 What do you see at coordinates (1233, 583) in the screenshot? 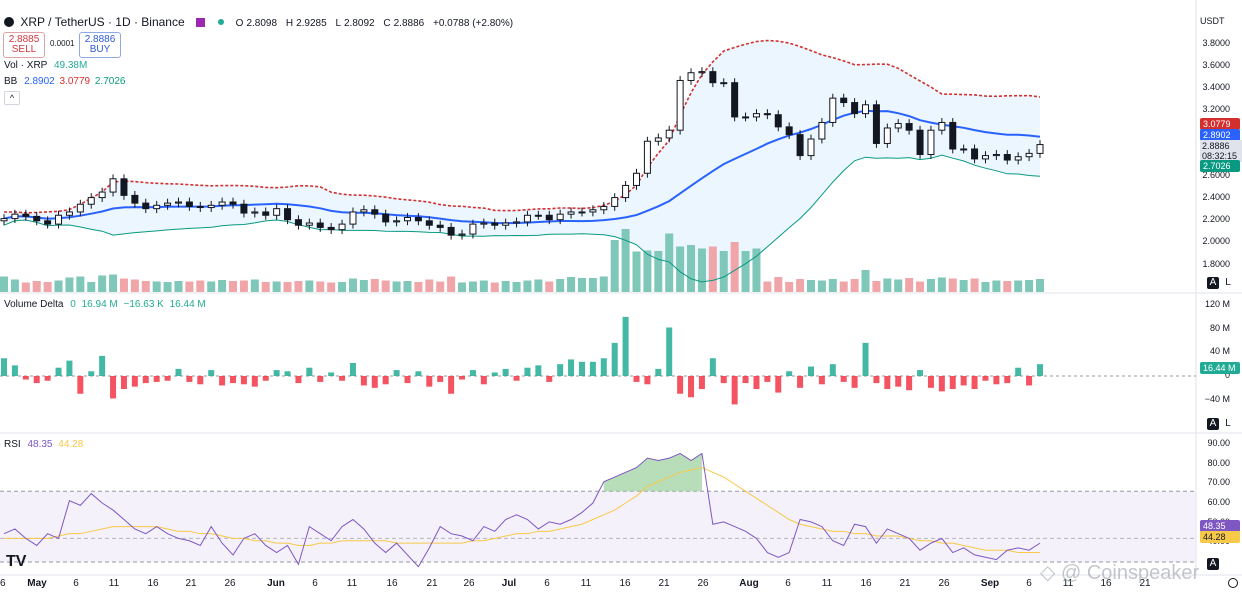
I see `settings-gear-icon` at bounding box center [1233, 583].